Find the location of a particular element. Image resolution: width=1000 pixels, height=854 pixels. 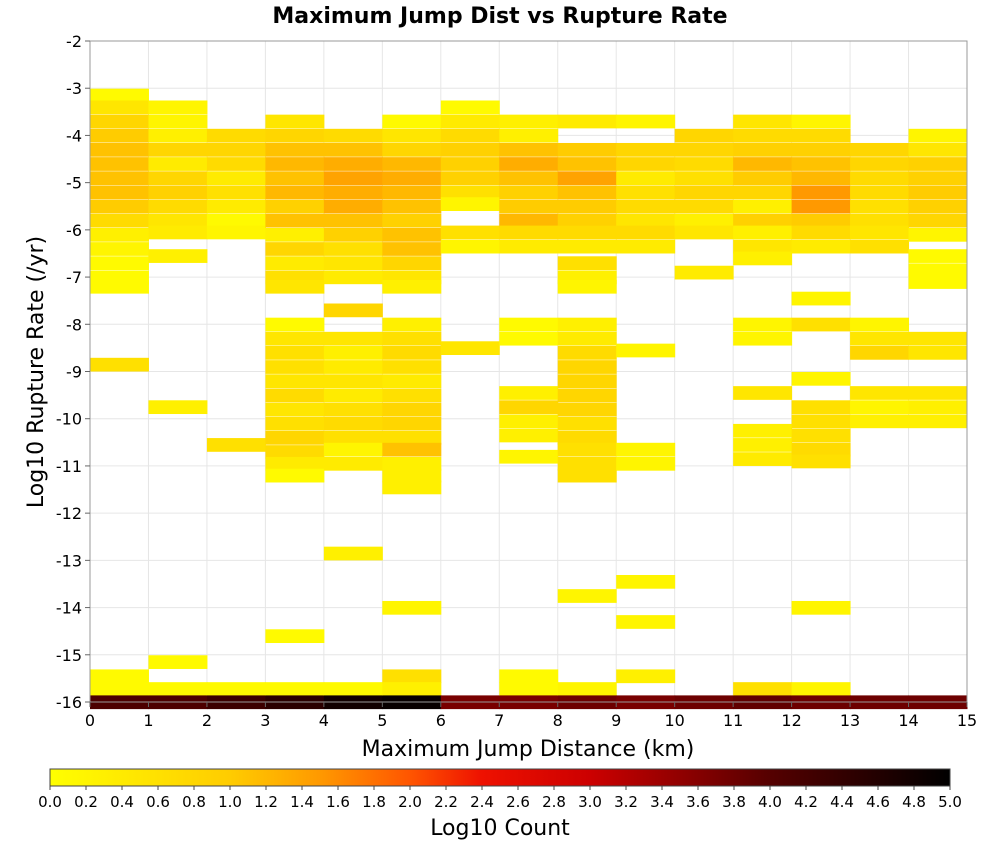

chart-title: Maximum Jump Dist vs Rupture Rate is located at coordinates (499, 16).